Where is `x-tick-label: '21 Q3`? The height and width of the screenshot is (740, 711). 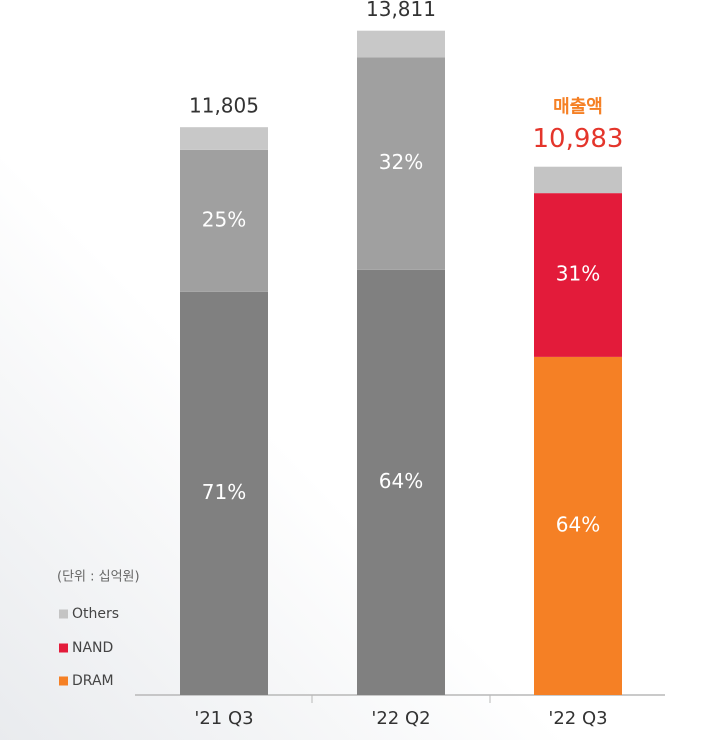
x-tick-label: '21 Q3 is located at coordinates (223, 718).